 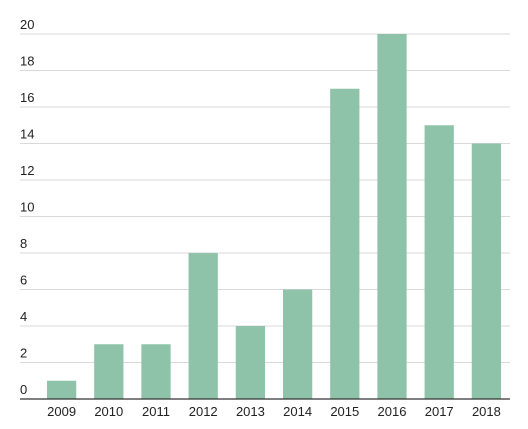 What do you see at coordinates (274, 411) in the screenshot?
I see `x-tick-labels: 2009 2010 2011 2012 2013 2014 2015 2016 2017 2018` at bounding box center [274, 411].